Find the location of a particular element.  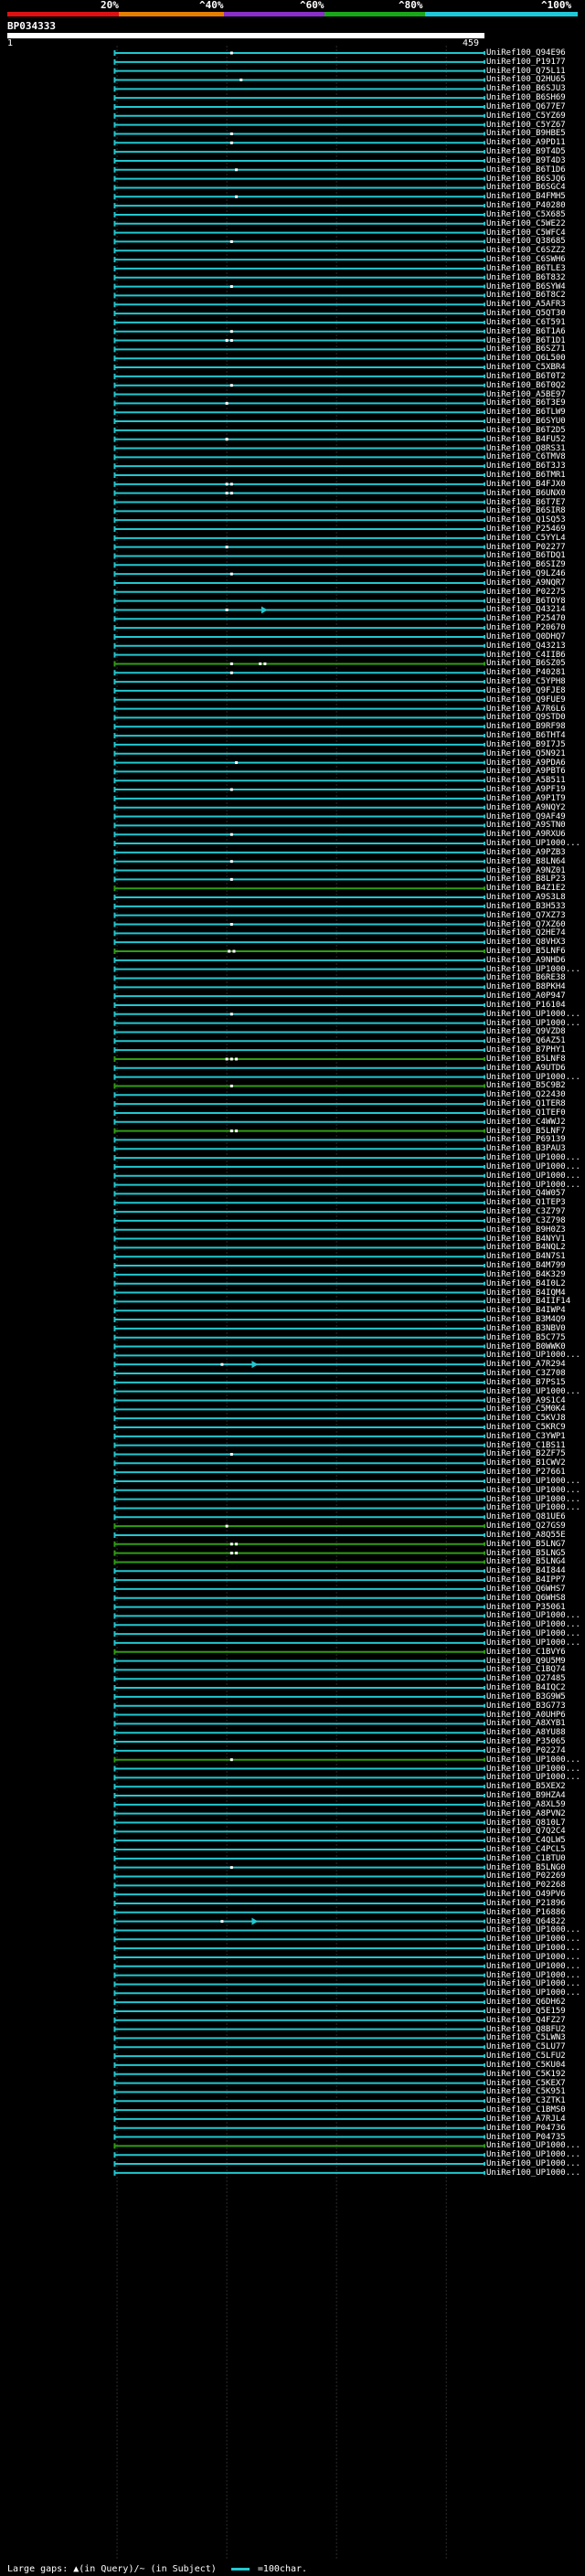

accession-link: UniRef100_B6TLE3 is located at coordinates (526, 268).